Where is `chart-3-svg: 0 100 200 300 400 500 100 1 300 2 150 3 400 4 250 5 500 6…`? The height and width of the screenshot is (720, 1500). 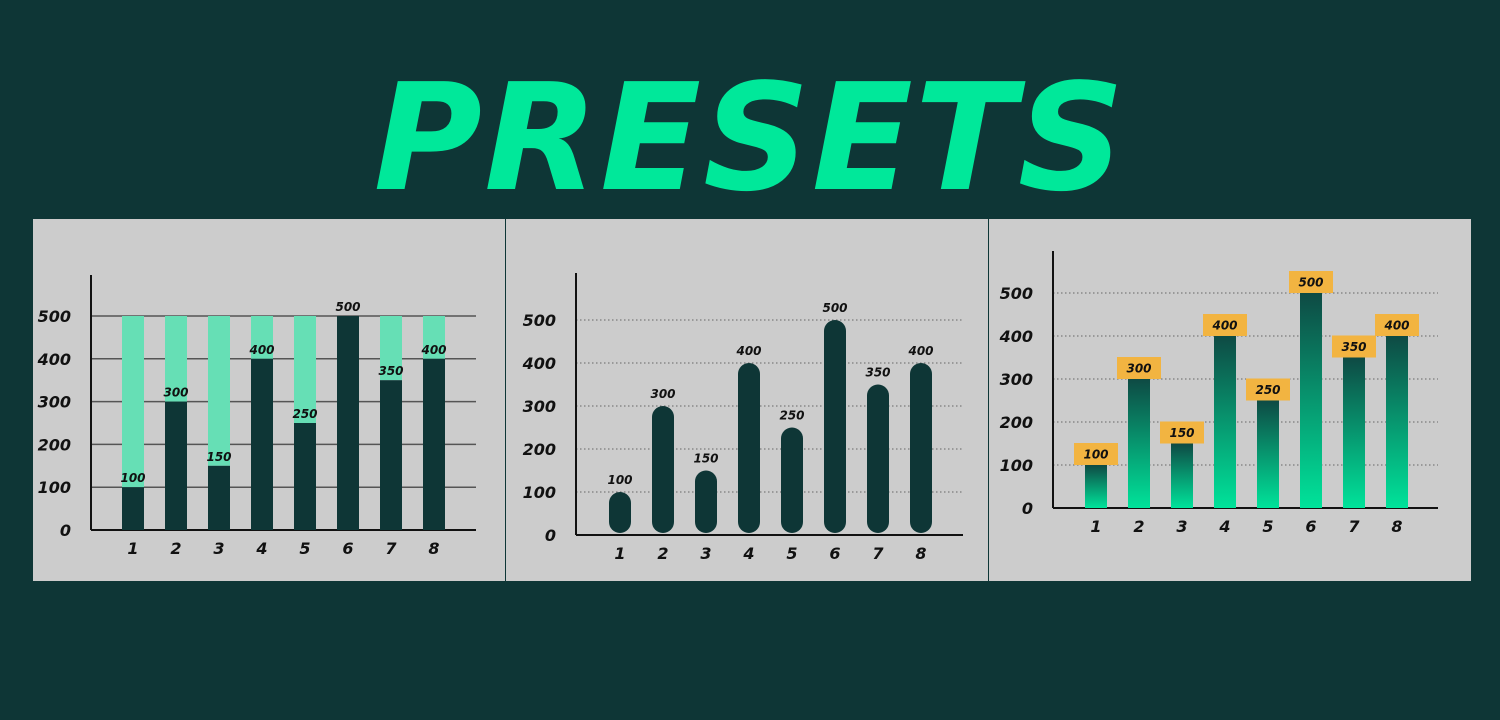 chart-3-svg: 0 100 200 300 400 500 100 1 300 2 150 3 400 4 250 5 500 6… is located at coordinates (1218, 393).